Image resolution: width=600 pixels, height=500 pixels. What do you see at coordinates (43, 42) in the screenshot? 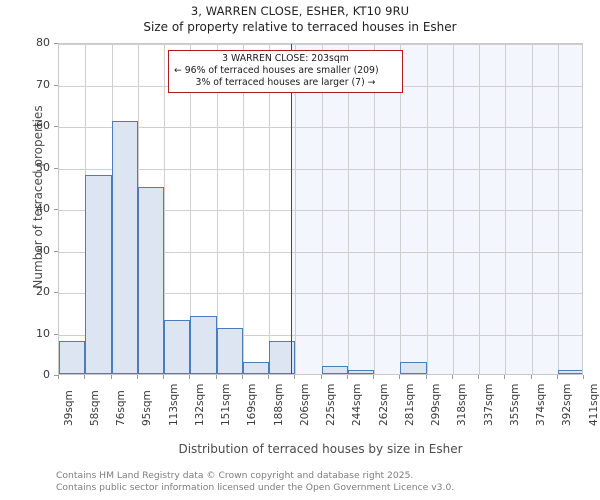
I see `y-tick-label: 80` at bounding box center [43, 42].